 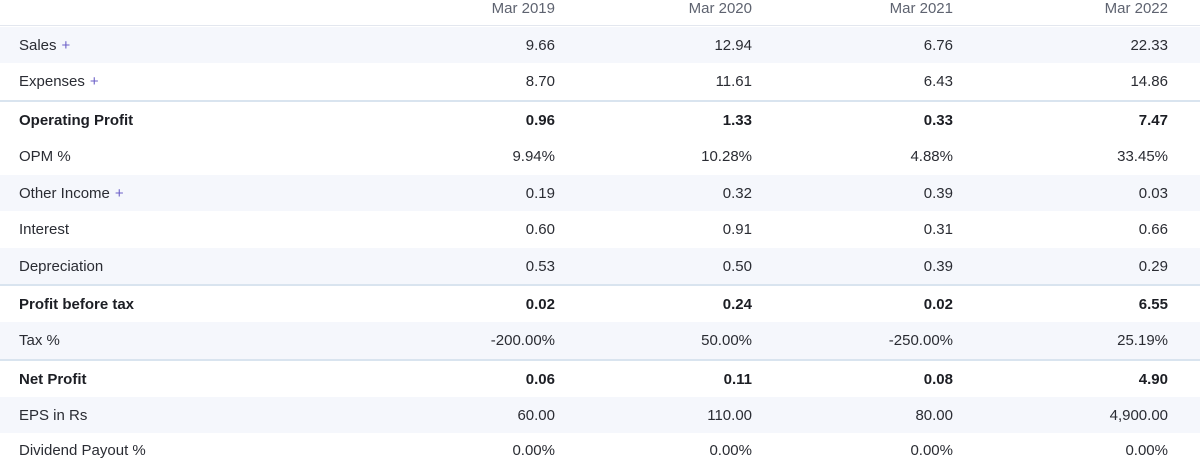 I want to click on row-label: Other Income, so click(x=64, y=193).